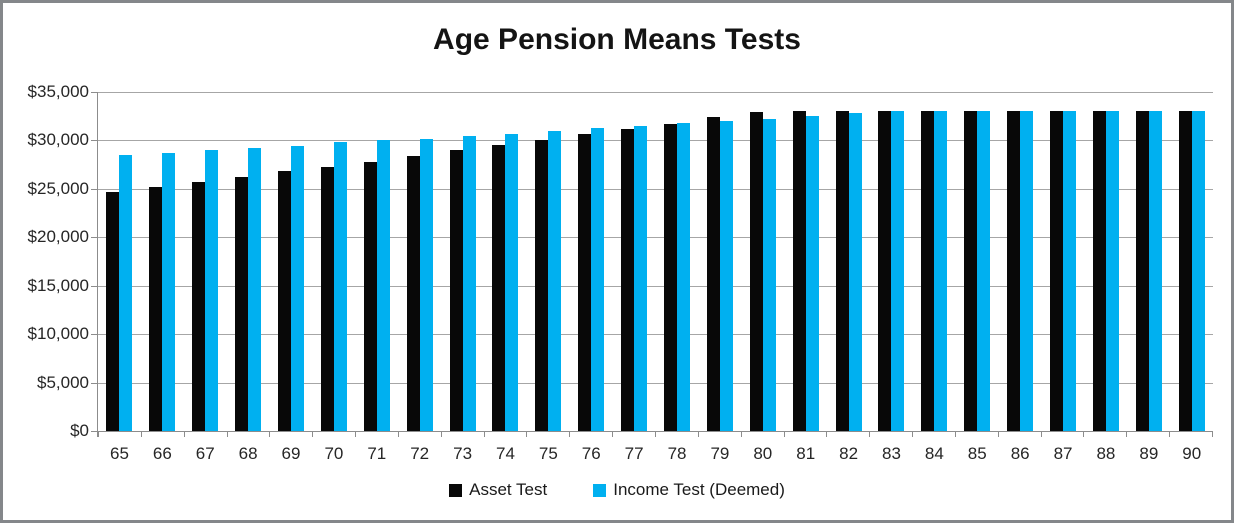  Describe the element at coordinates (617, 490) in the screenshot. I see `legend: Asset Test Income Test (Deemed)` at that location.